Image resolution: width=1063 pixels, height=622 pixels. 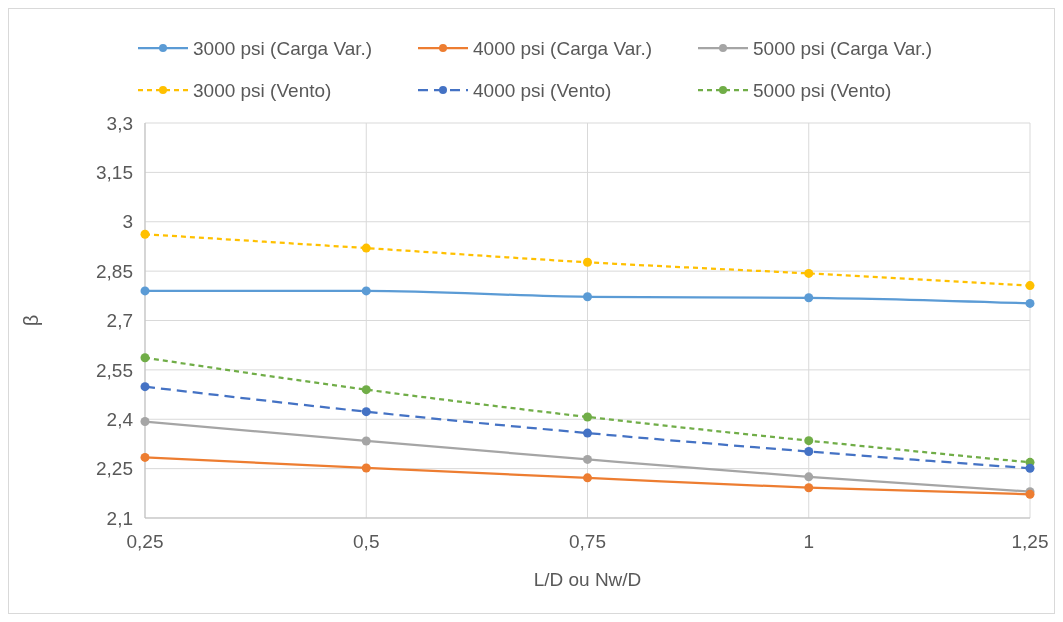 What do you see at coordinates (114, 271) in the screenshot?
I see `y-tick-label: 2,85` at bounding box center [114, 271].